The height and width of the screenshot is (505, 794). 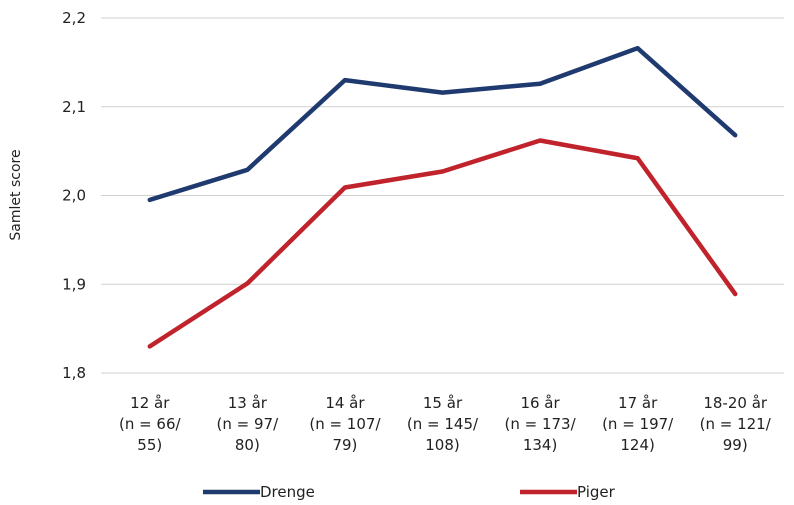 What do you see at coordinates (736, 424) in the screenshot?
I see `x-tick-label: 18-20 år (n = 121/99)` at bounding box center [736, 424].